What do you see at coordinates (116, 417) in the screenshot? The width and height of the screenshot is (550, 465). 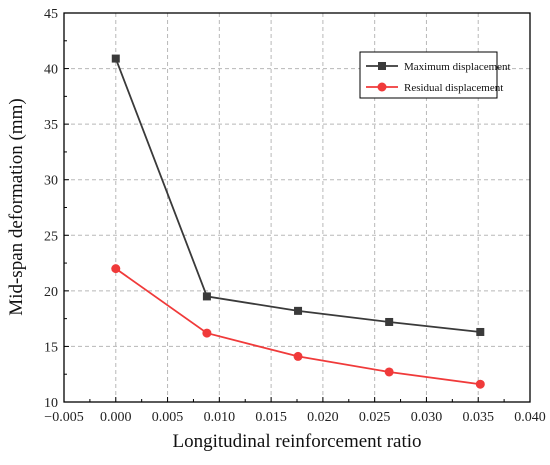 I see `x-tick-label: 0.000` at bounding box center [116, 417].